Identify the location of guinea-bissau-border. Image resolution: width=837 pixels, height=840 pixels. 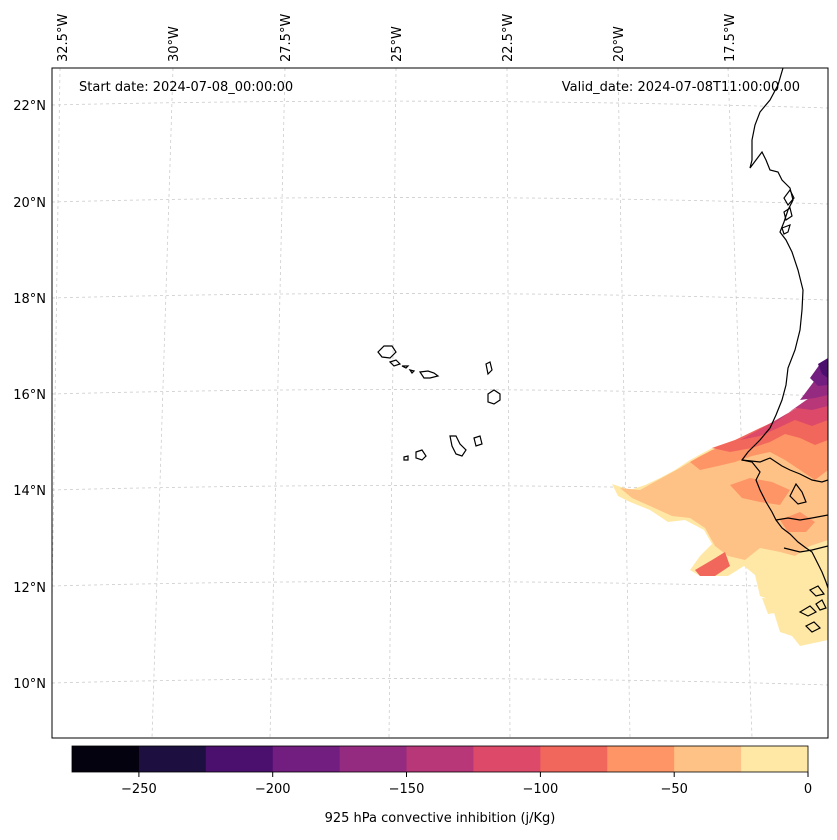
(801, 517).